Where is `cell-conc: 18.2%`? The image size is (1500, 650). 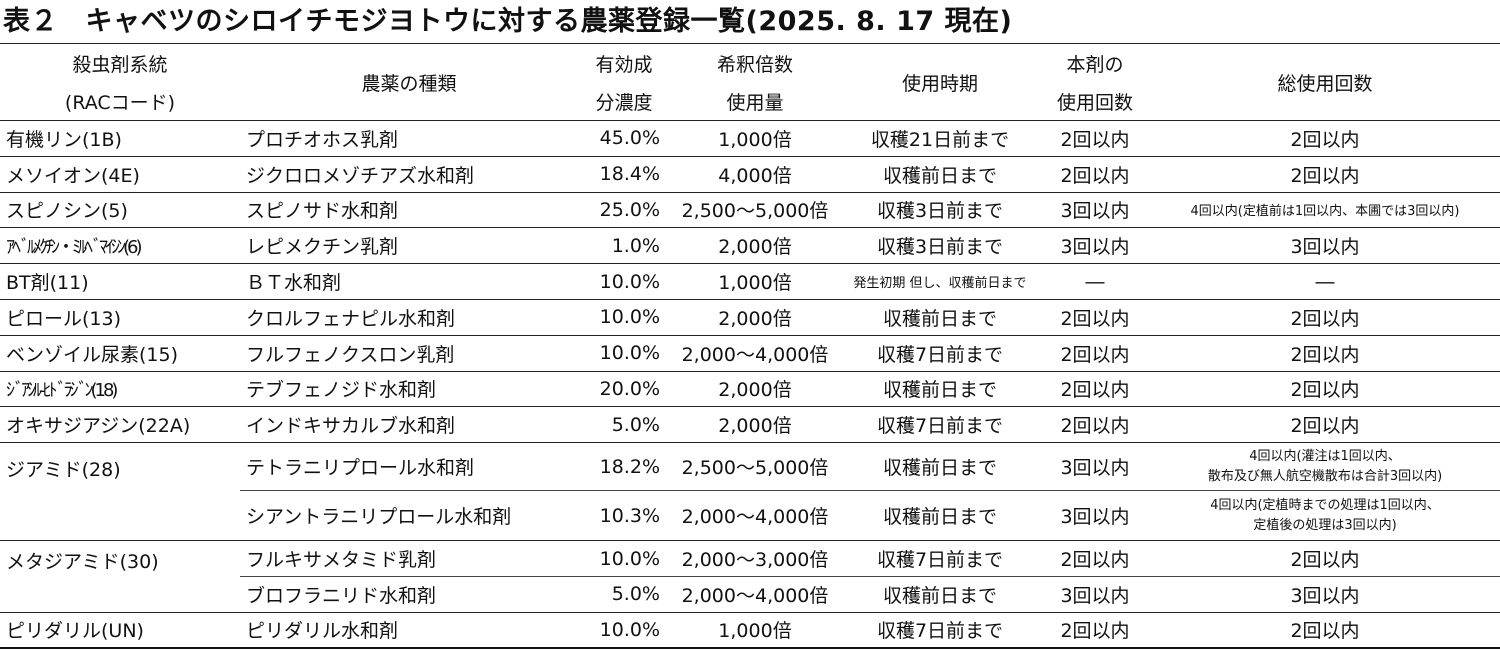
cell-conc: 18.2% is located at coordinates (624, 466).